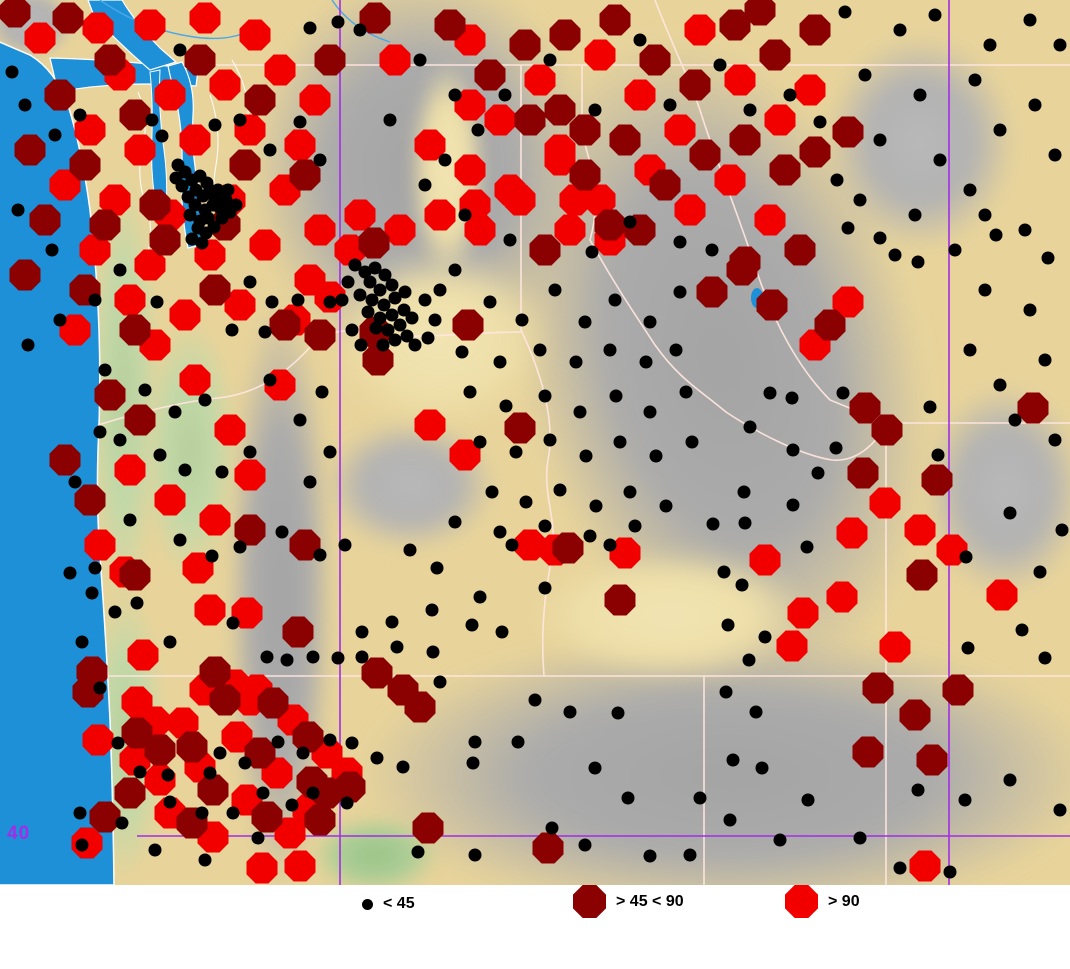 The width and height of the screenshot is (1070, 969). I want to click on legend-label-lt45: < 45, so click(399, 903).